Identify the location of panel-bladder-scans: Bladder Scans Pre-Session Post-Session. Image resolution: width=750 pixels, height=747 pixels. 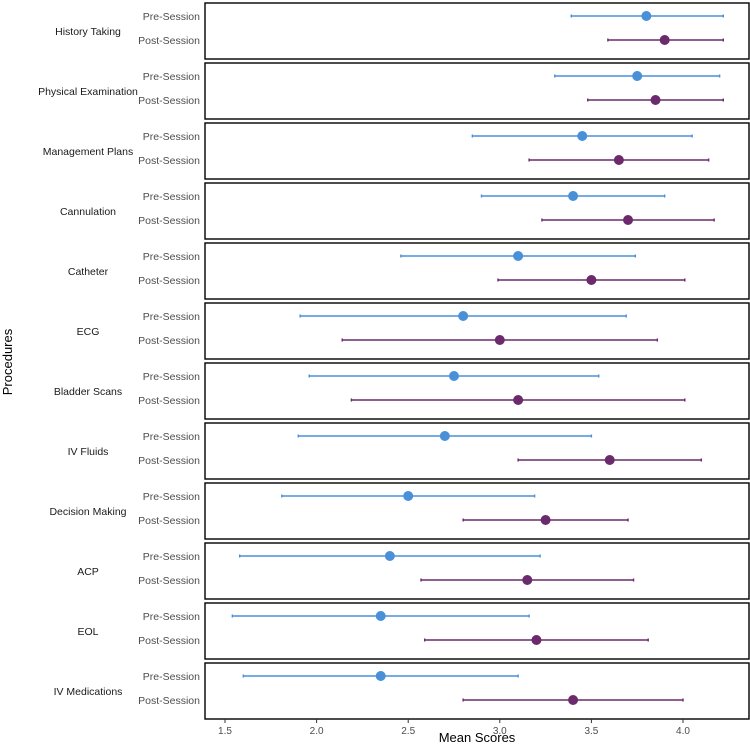
(402, 391).